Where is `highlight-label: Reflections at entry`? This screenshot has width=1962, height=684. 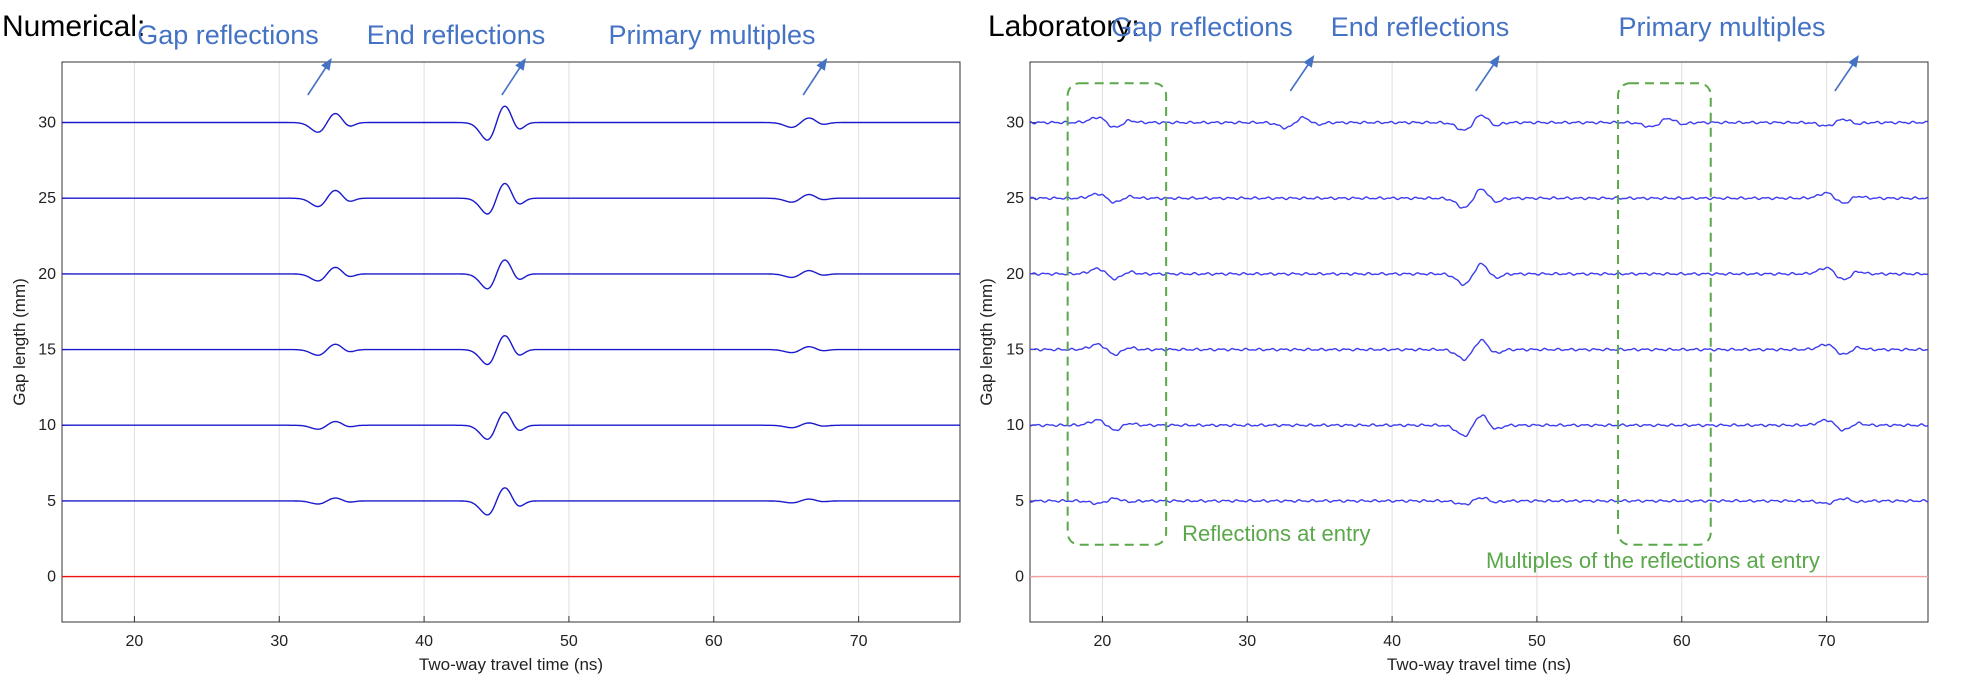
highlight-label: Reflections at entry is located at coordinates (1276, 533).